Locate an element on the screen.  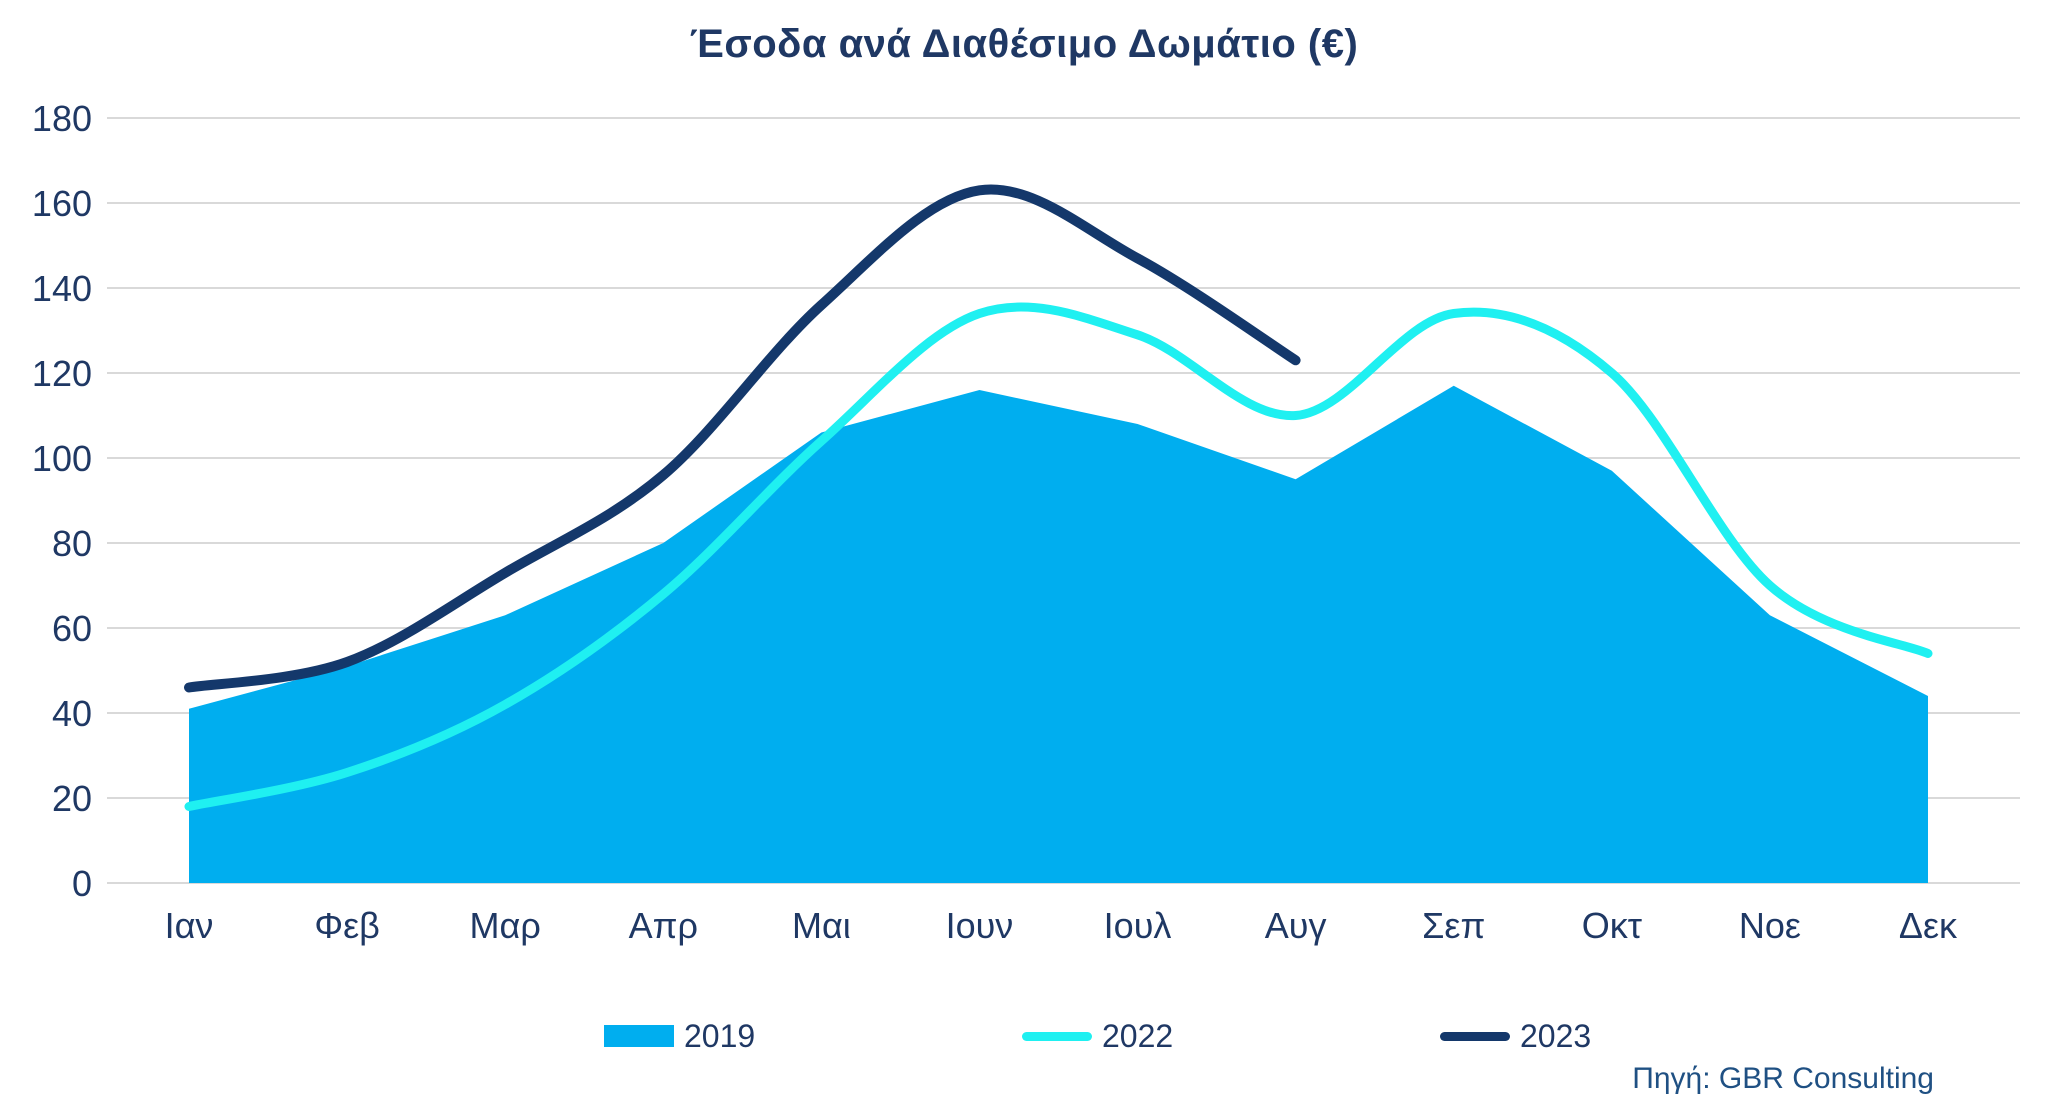
x-axis-label-3: Μαρ is located at coordinates (505, 925).